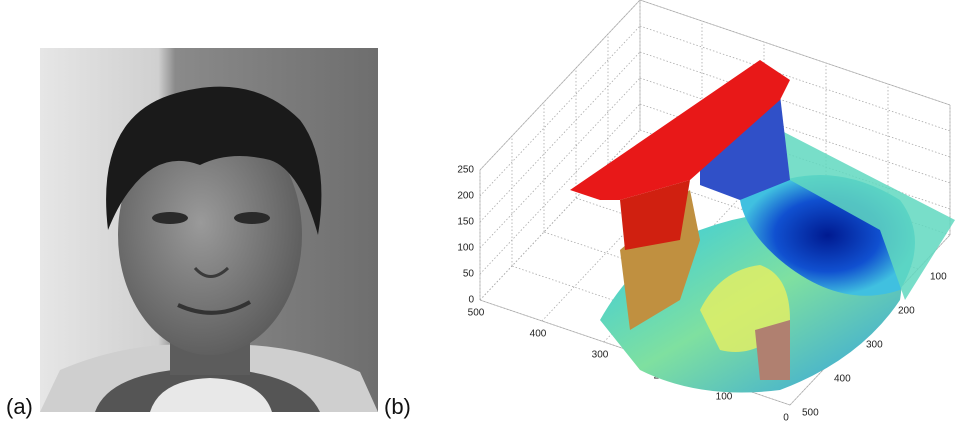 This screenshot has height=427, width=964. Describe the element at coordinates (465, 196) in the screenshot. I see `z-tick-label: 200` at that location.